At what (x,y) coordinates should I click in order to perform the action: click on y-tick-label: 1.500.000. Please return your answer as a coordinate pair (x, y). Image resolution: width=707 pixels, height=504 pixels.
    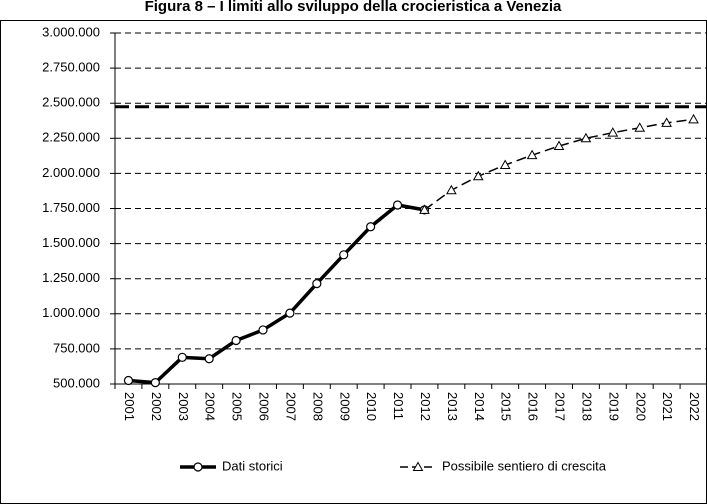
    Looking at the image, I should click on (71, 242).